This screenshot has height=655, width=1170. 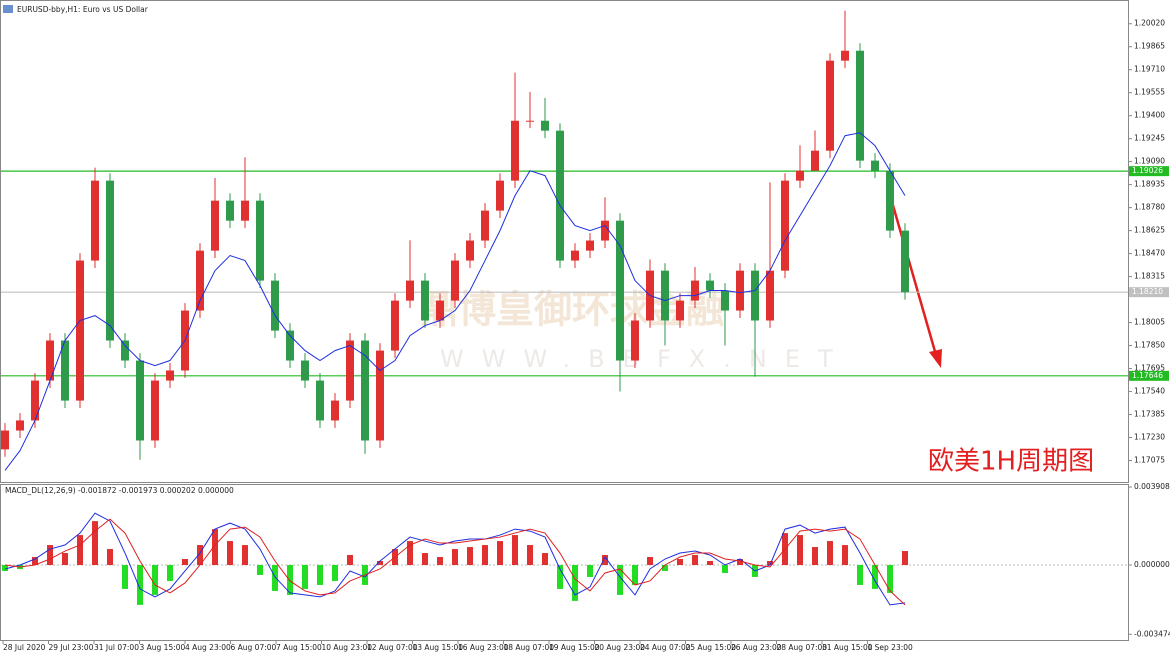 What do you see at coordinates (1149, 161) in the screenshot?
I see `y-tick-label: 1.19090` at bounding box center [1149, 161].